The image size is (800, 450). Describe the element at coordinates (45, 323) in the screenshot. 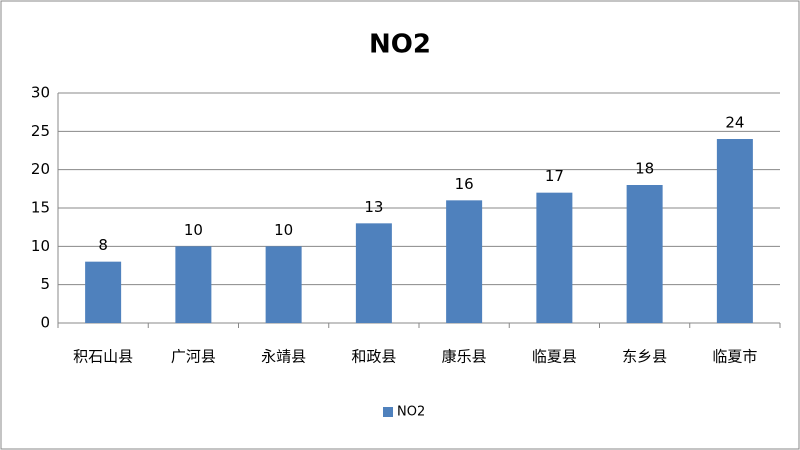

I see `y-tick-label: 0` at that location.